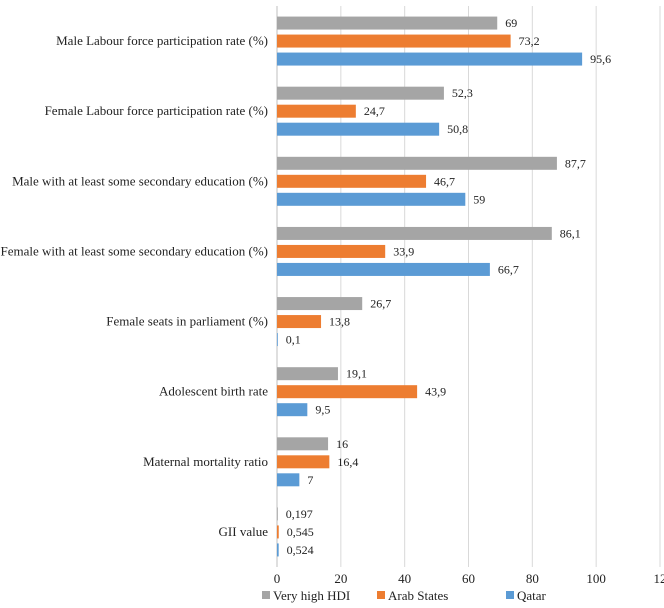  Describe the element at coordinates (435, 392) in the screenshot. I see `data-label: 43,9` at that location.